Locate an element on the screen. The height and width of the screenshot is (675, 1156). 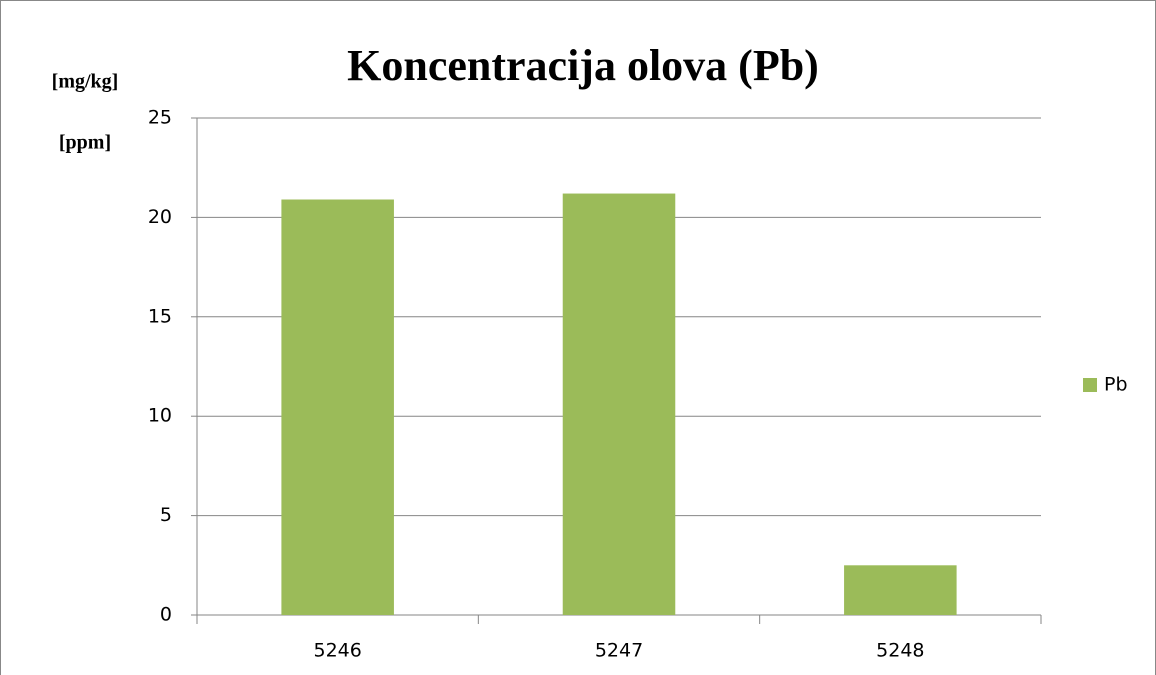
y-tick-label: 10 is located at coordinates (160, 416).